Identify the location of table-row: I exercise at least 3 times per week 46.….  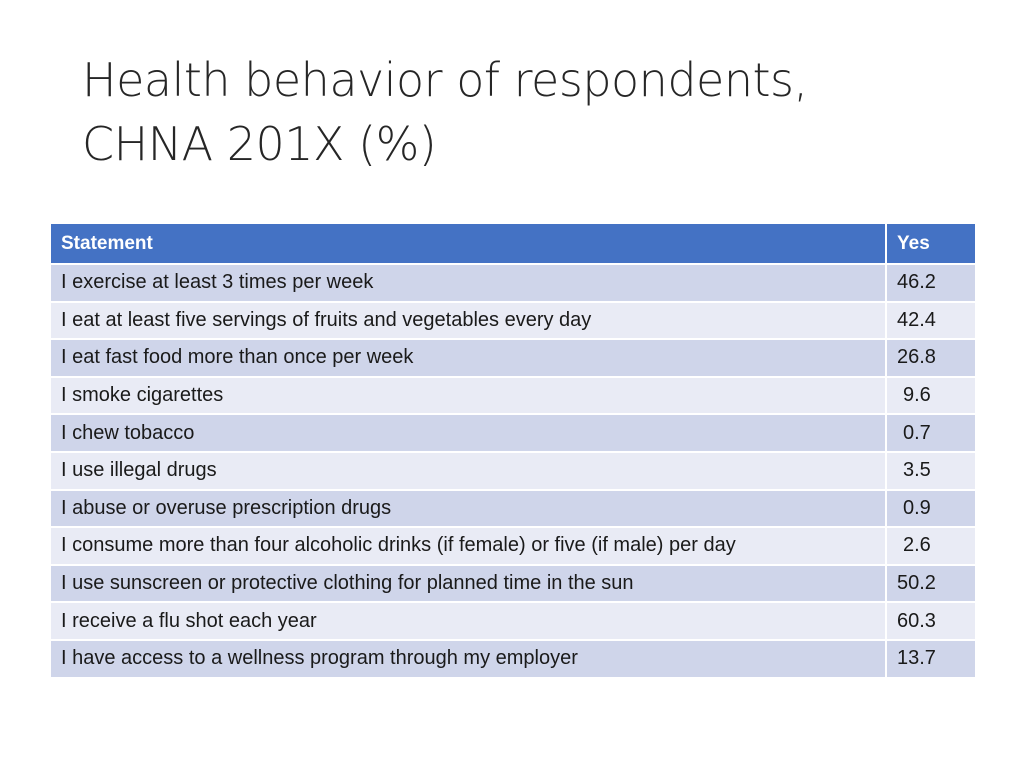
(513, 283).